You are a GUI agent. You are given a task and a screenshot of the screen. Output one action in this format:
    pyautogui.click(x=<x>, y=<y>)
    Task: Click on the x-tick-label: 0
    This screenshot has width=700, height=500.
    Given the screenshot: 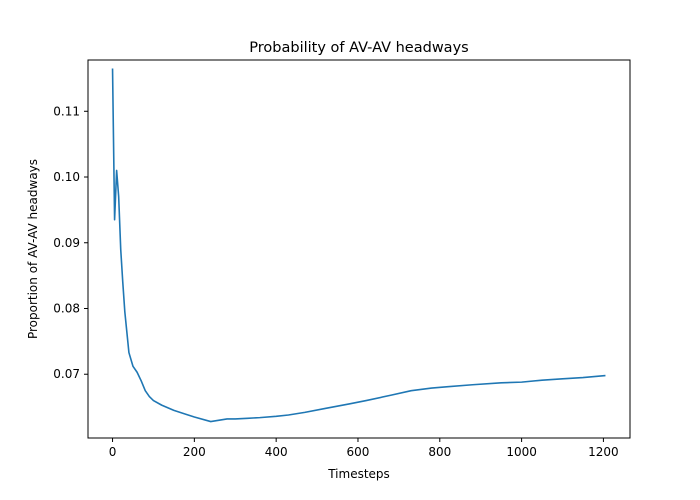 What is the action you would take?
    pyautogui.click(x=113, y=452)
    